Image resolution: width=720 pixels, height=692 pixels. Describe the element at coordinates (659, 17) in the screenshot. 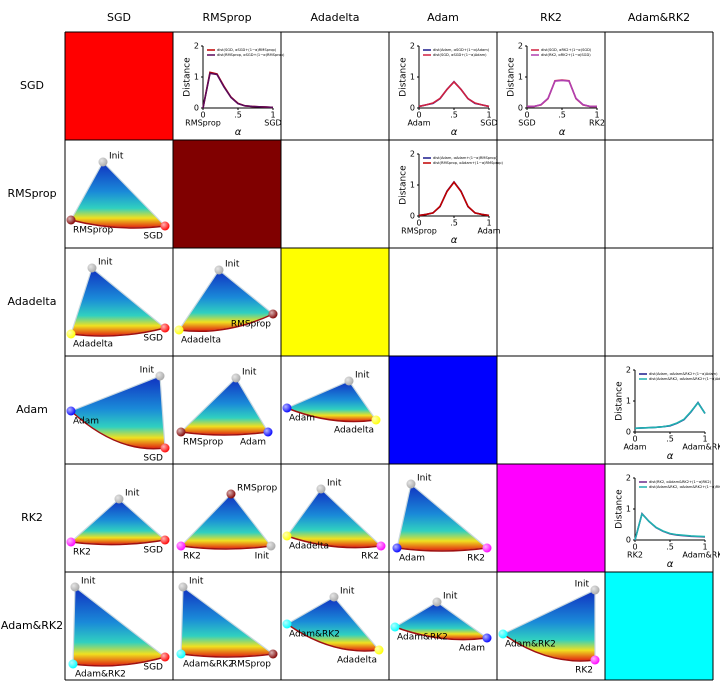

I see `column-header: Adam&RK2` at that location.